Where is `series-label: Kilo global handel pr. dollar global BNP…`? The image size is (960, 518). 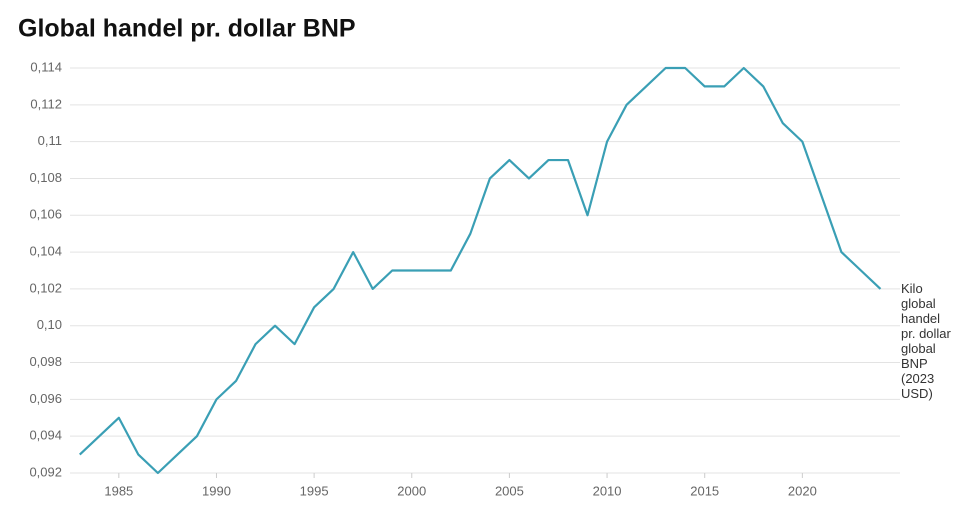
series-label: Kilo global handel pr. dollar global BNP… is located at coordinates (926, 341).